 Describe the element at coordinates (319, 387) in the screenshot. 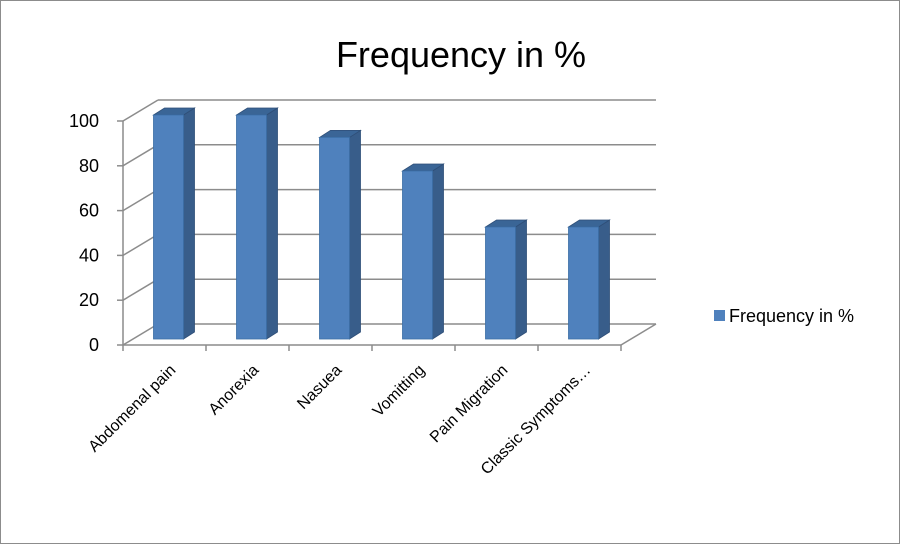

I see `x-tick-label: Nasuea` at that location.